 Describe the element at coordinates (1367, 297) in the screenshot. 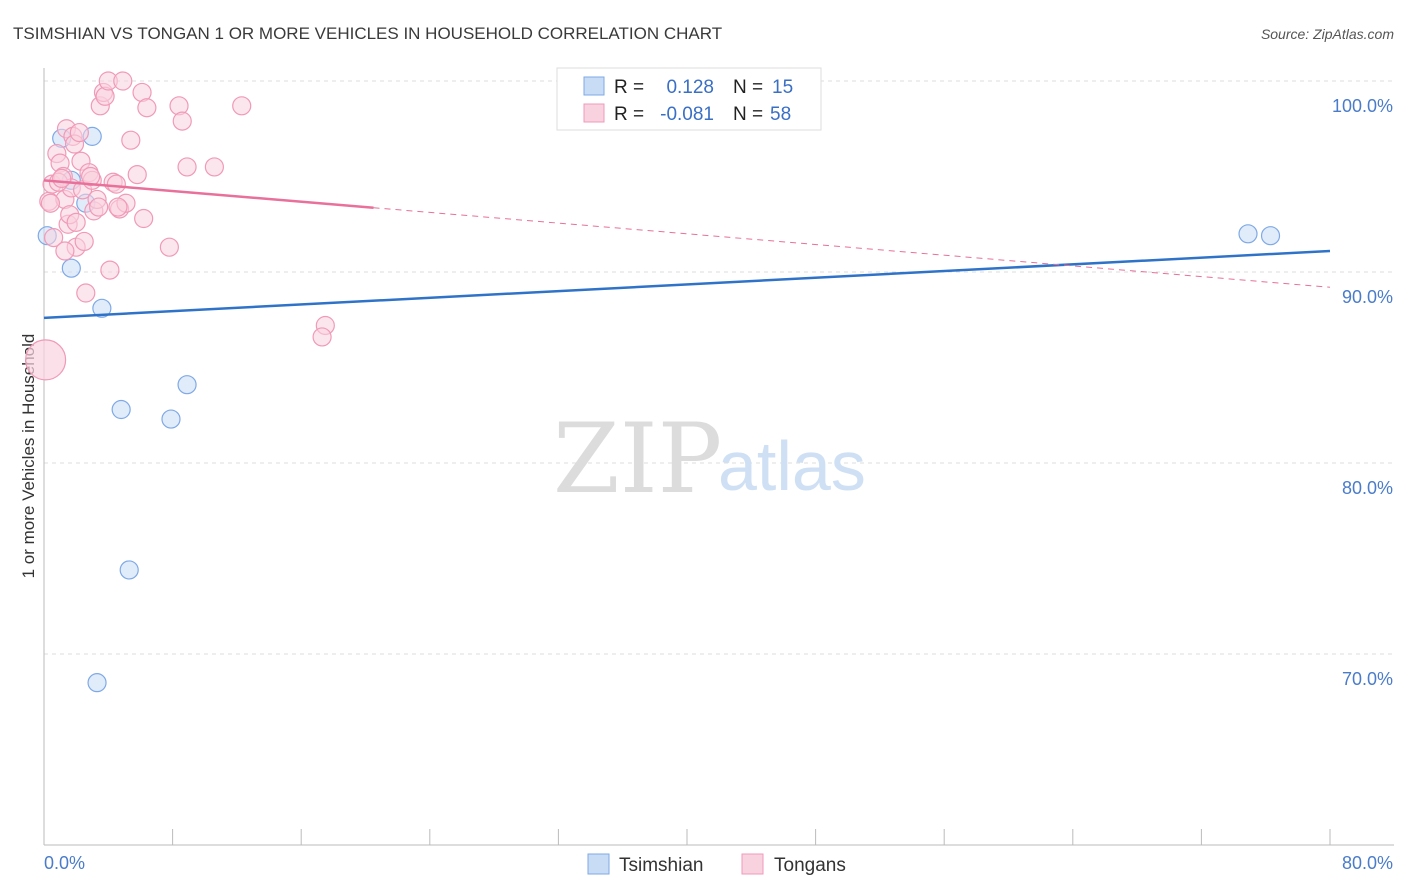

I see `y-tick-label: 90.0%` at that location.